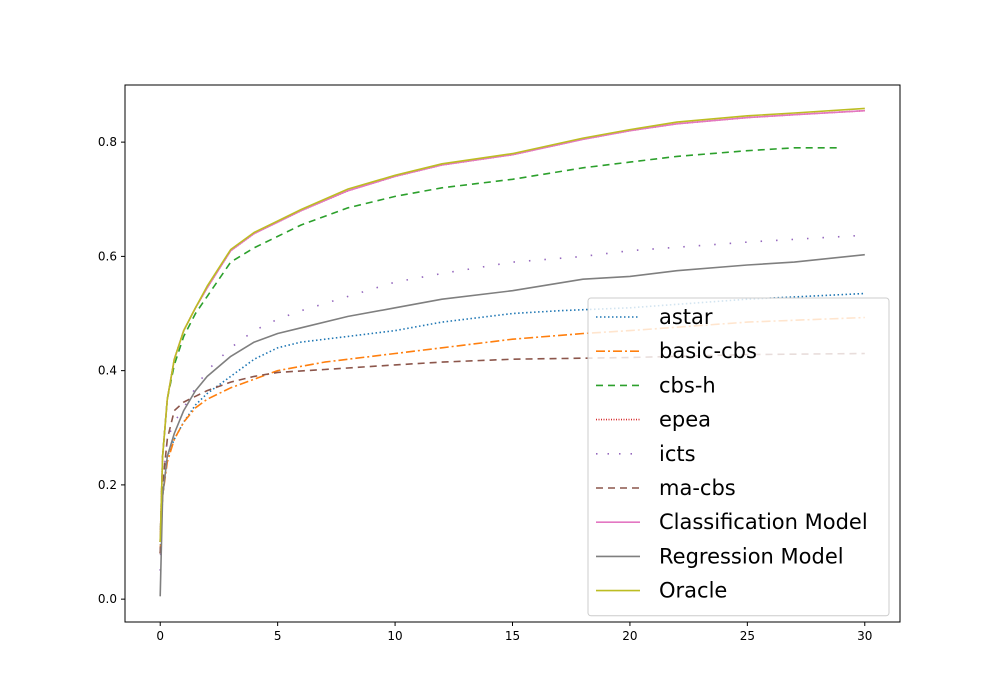 The width and height of the screenshot is (1000, 700). I want to click on legend-label: astar, so click(686, 317).